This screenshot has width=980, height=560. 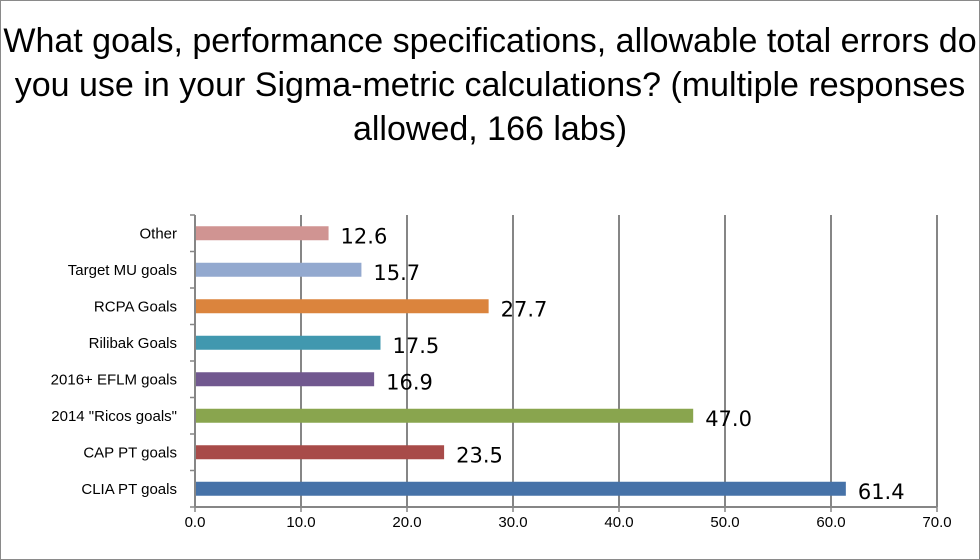 I want to click on data-label: 27.7, so click(x=524, y=309).